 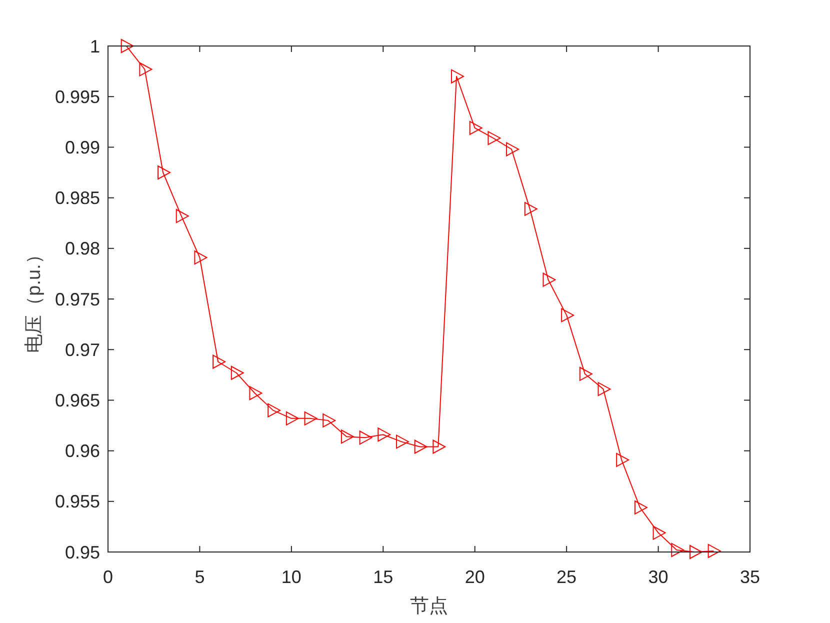 What do you see at coordinates (77, 299) in the screenshot?
I see `y-tick-label: 0.975` at bounding box center [77, 299].